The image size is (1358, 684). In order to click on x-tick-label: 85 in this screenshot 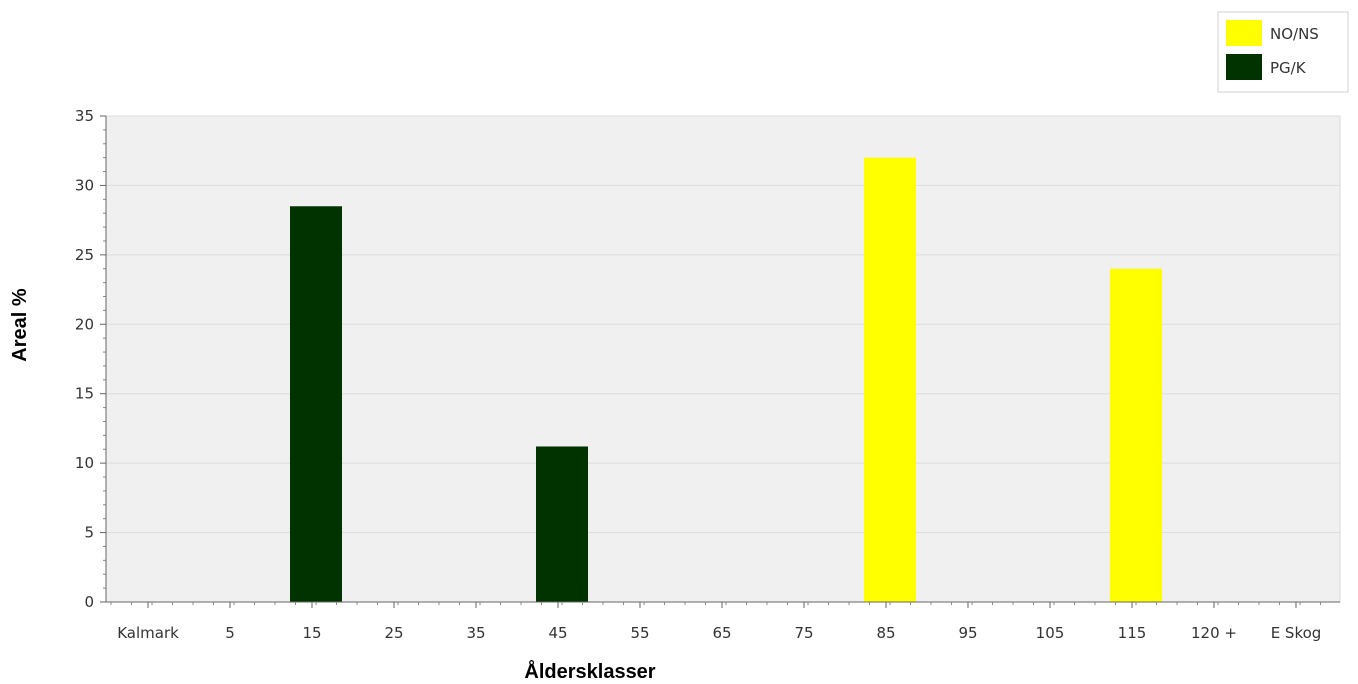, I will do `click(885, 633)`.